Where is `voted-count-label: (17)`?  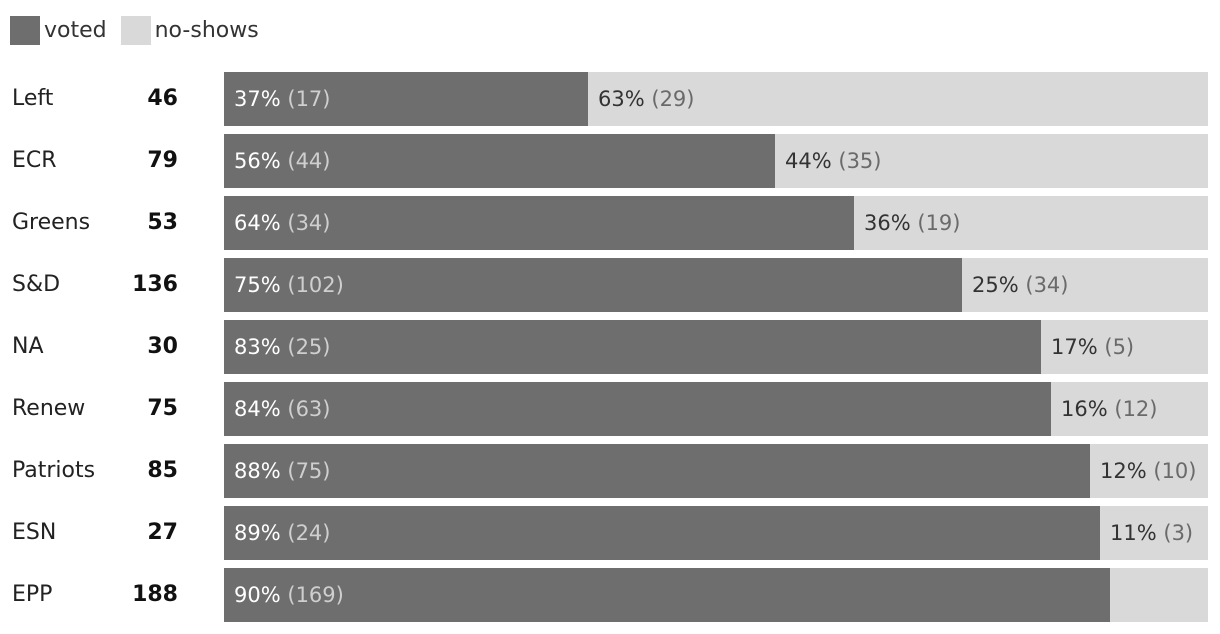 voted-count-label: (17) is located at coordinates (309, 99).